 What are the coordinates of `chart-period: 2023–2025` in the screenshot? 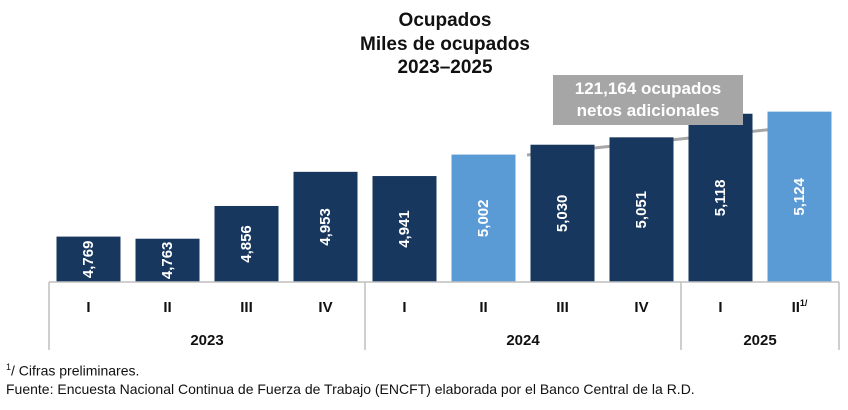 It's located at (445, 67).